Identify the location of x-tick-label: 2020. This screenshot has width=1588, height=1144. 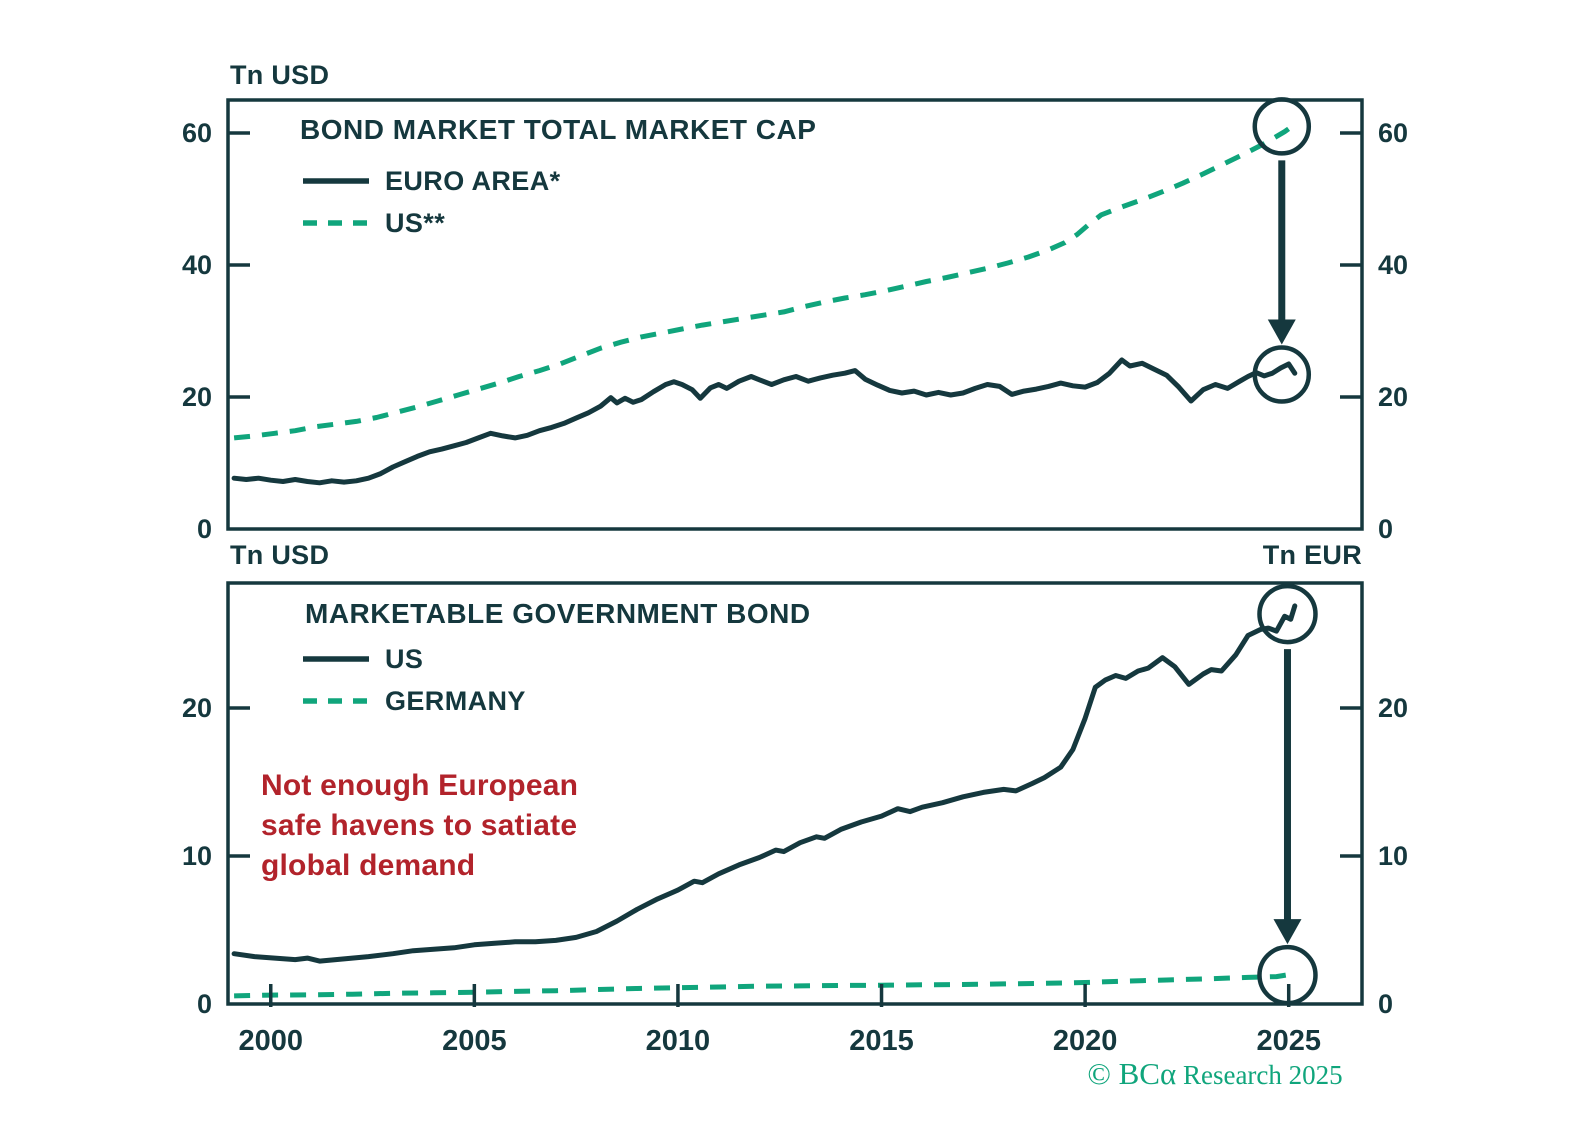
(1085, 1041).